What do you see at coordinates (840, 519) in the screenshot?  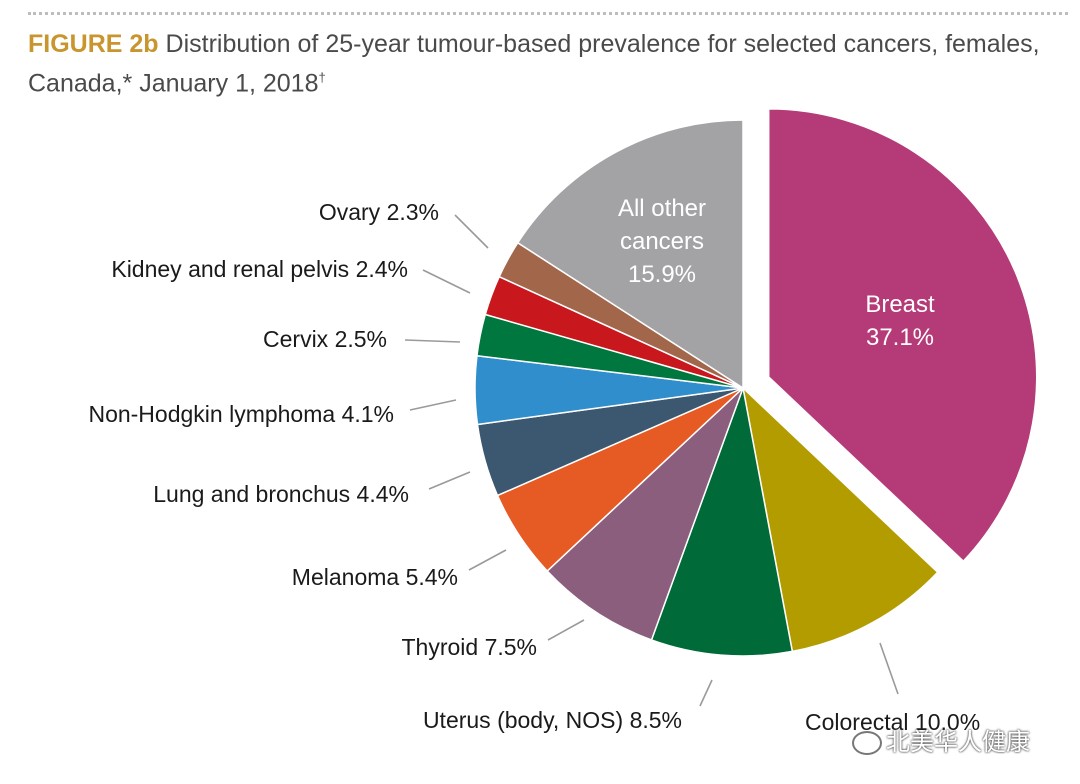 I see `slice-colorectal` at bounding box center [840, 519].